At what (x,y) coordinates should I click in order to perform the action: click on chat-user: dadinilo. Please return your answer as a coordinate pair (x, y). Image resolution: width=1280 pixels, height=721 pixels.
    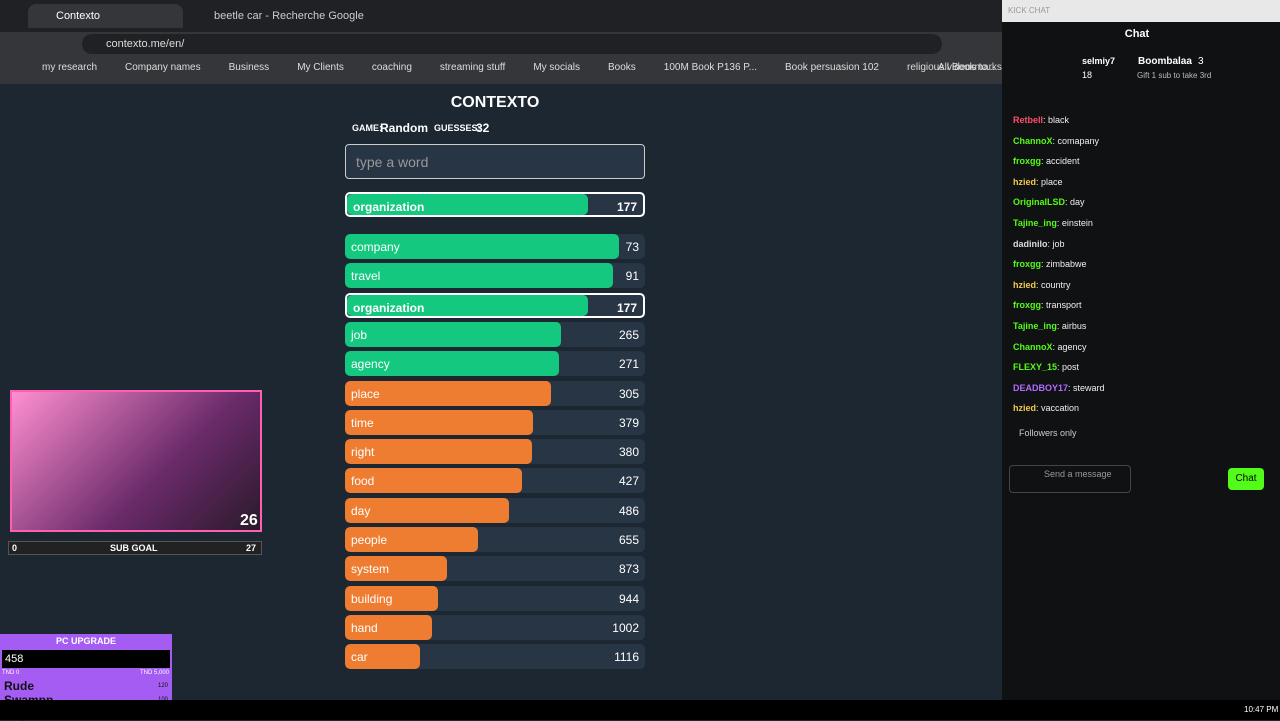
    Looking at the image, I should click on (1030, 243).